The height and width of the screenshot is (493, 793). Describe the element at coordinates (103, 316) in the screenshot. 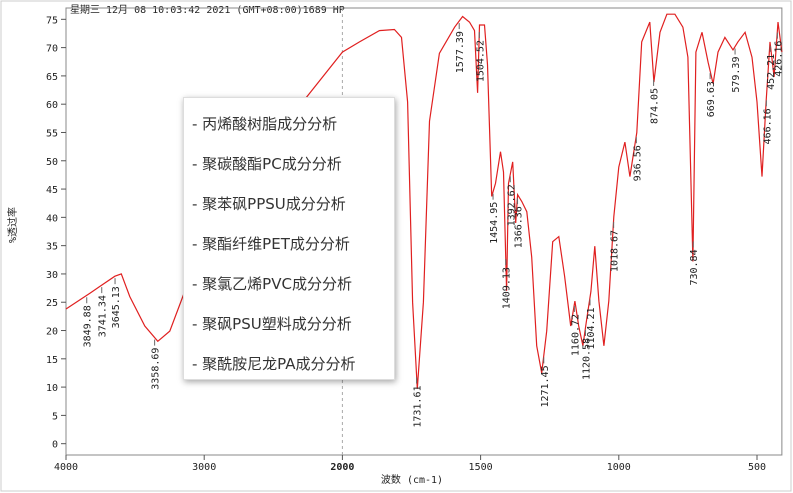

I see `peak-label: 3741.34` at that location.